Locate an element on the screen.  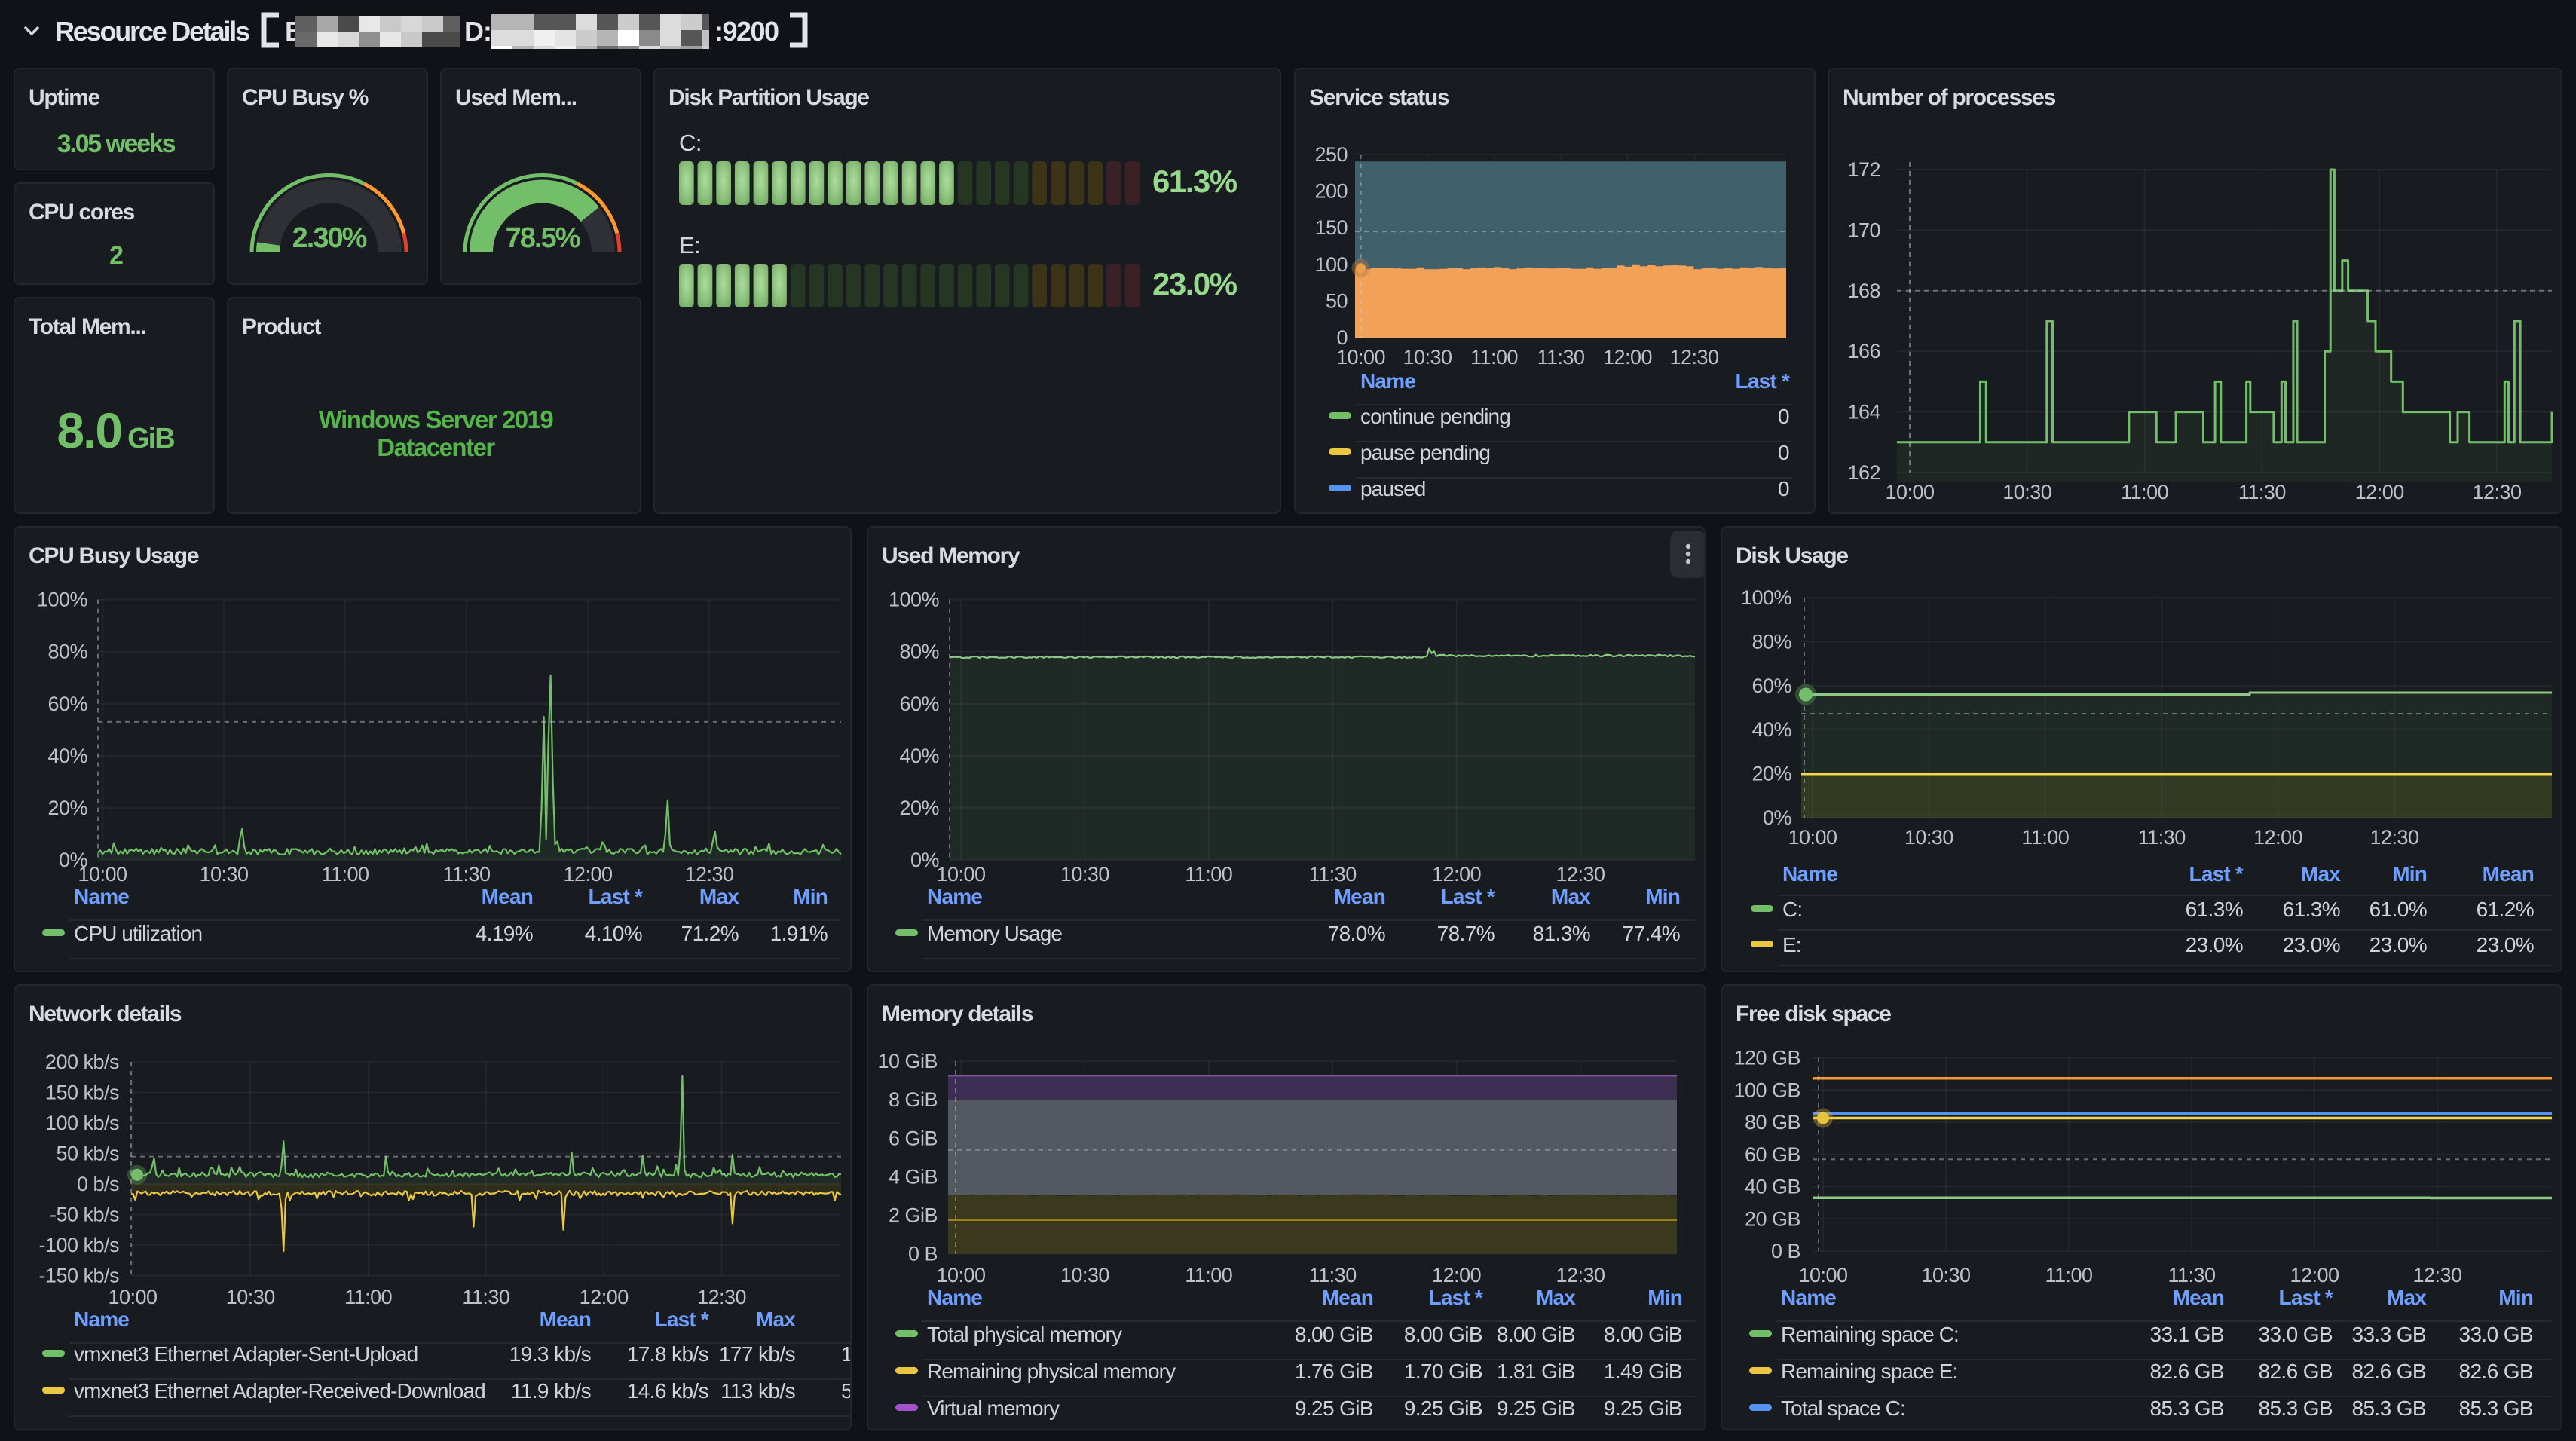
svg-text: Datacenter is located at coordinates (436, 447).